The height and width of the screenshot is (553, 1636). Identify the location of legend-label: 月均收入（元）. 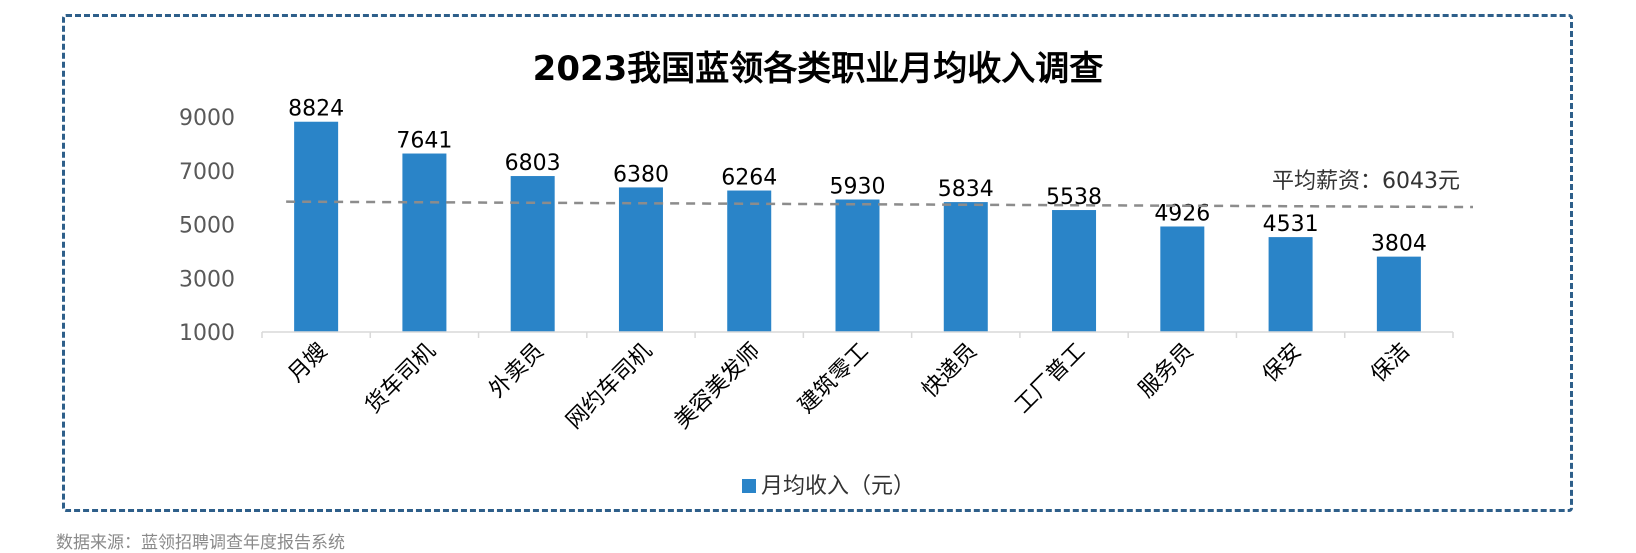
(838, 486).